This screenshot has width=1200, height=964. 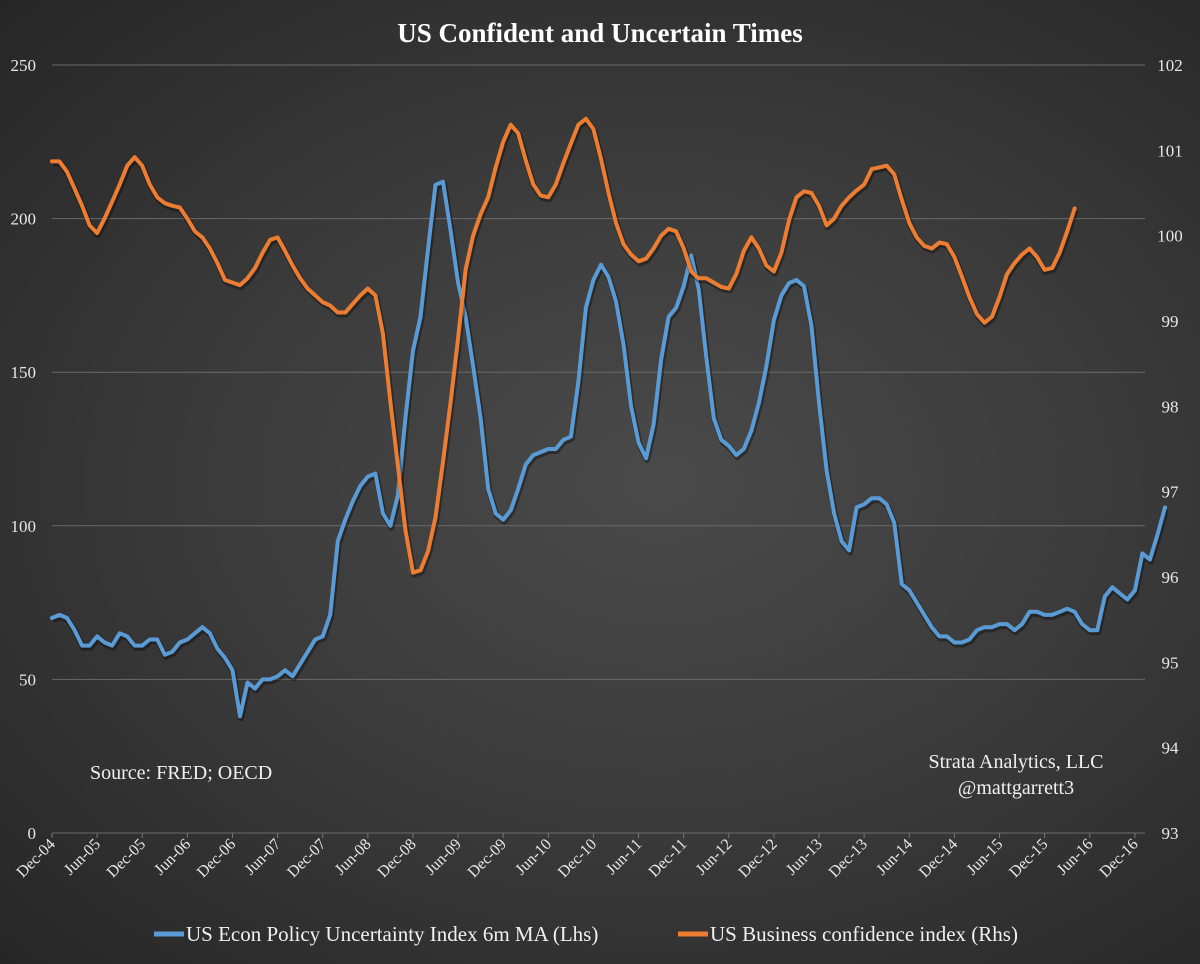 I want to click on x-tick-label: Dec-12, so click(x=757, y=858).